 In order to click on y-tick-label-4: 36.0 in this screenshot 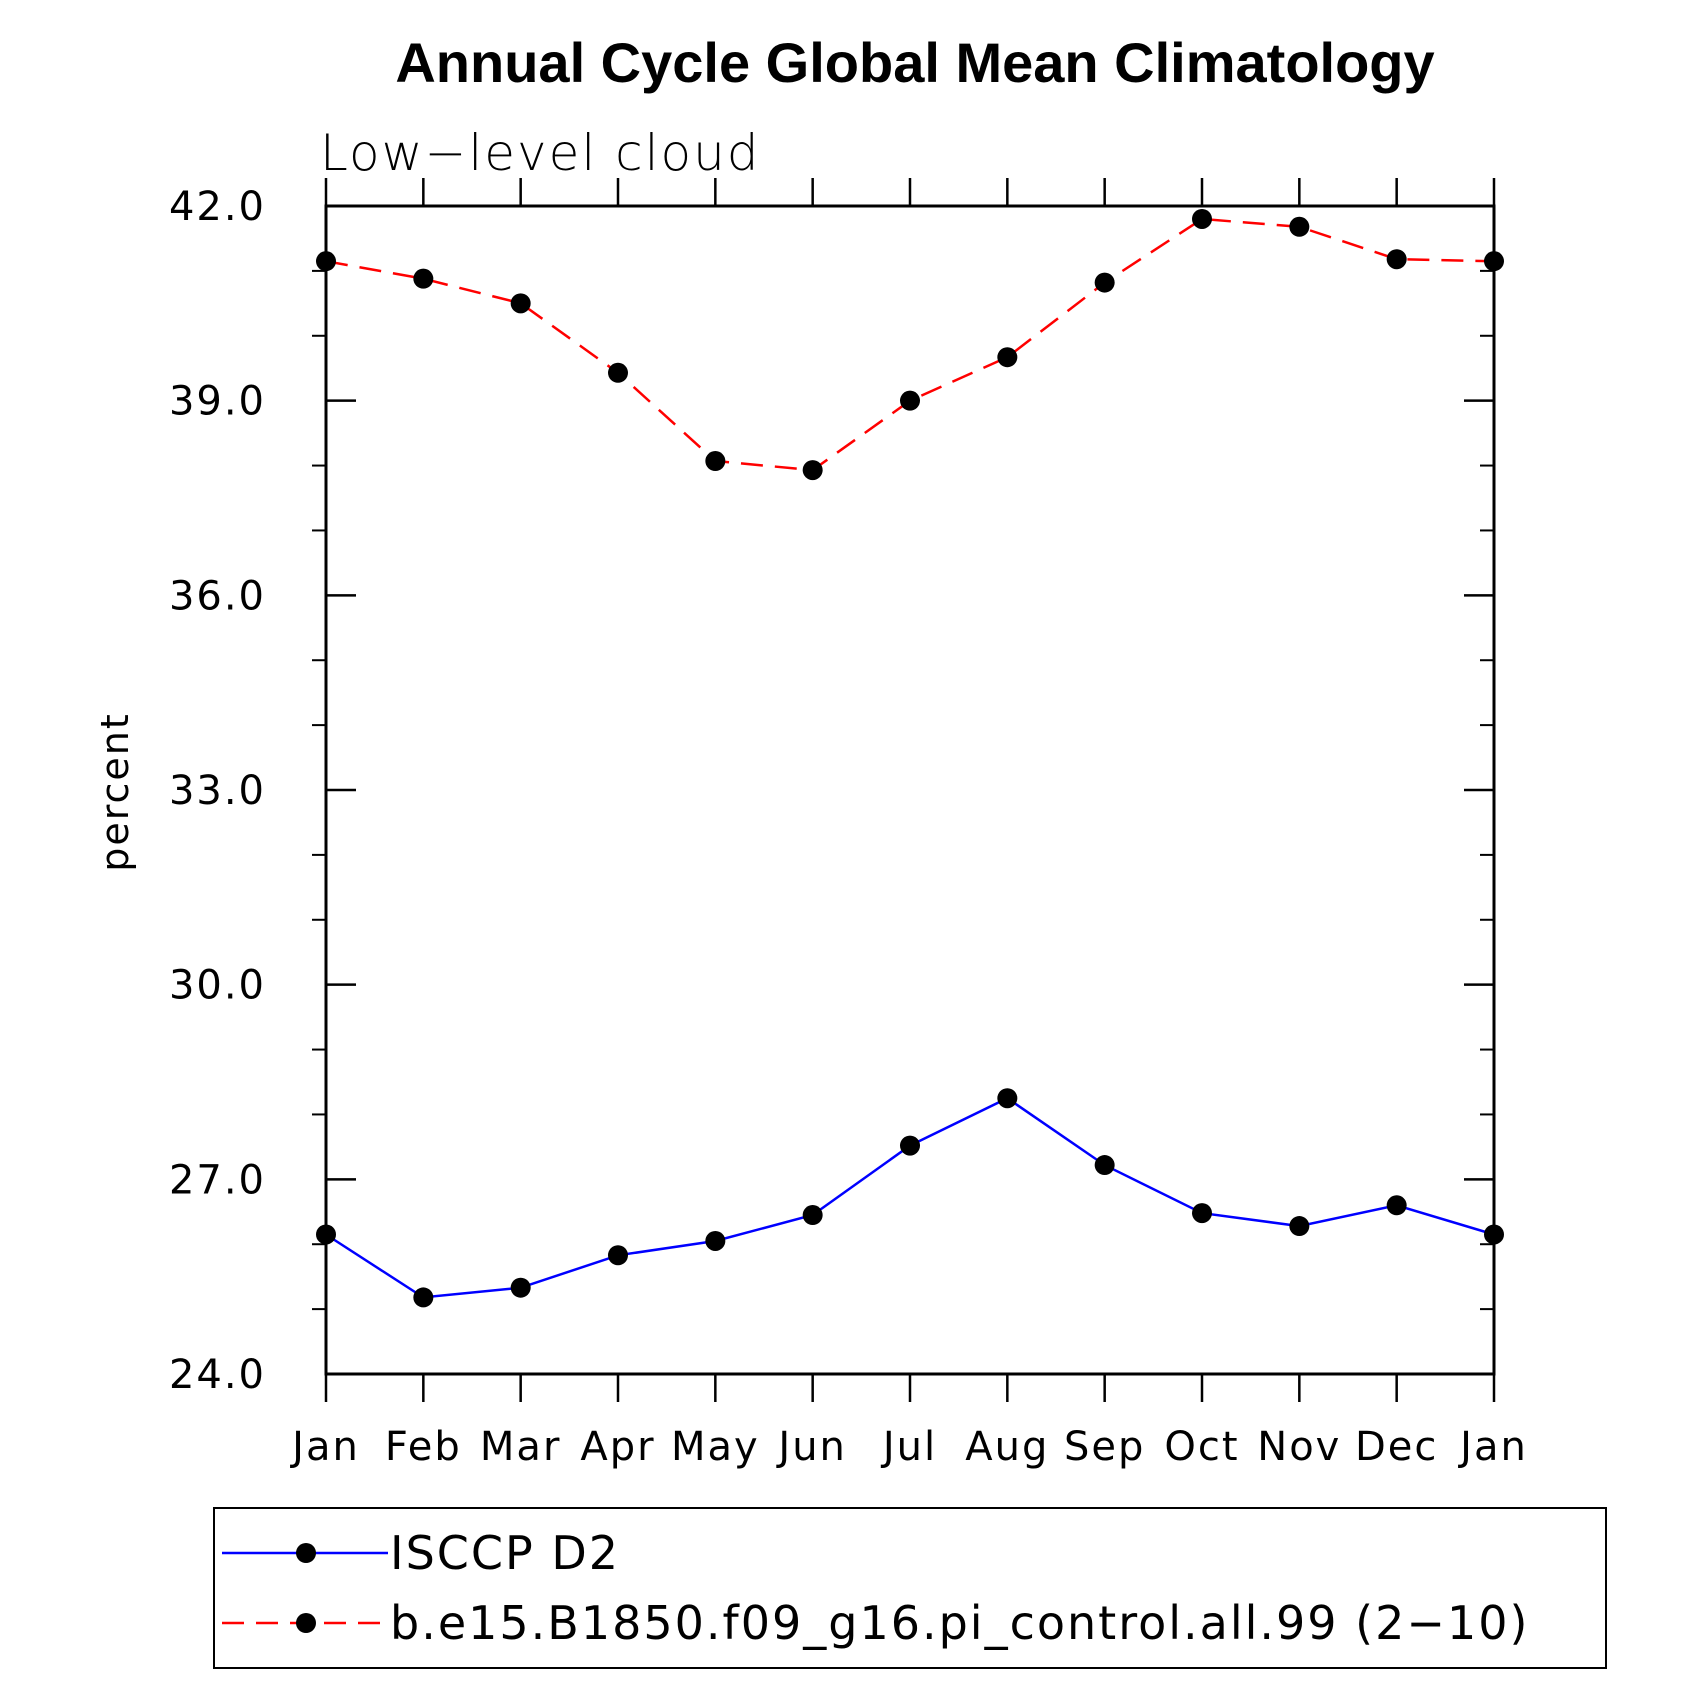, I will do `click(217, 596)`.